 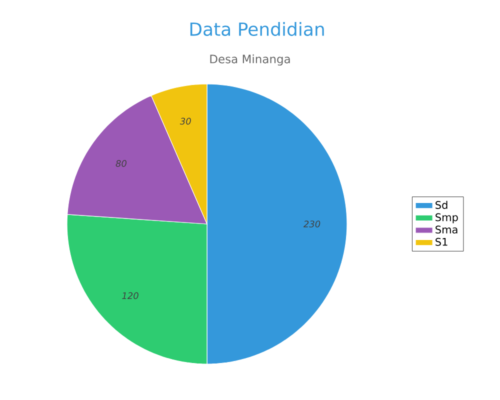 What do you see at coordinates (257, 29) in the screenshot?
I see `chart-title: Data Pendidian` at bounding box center [257, 29].